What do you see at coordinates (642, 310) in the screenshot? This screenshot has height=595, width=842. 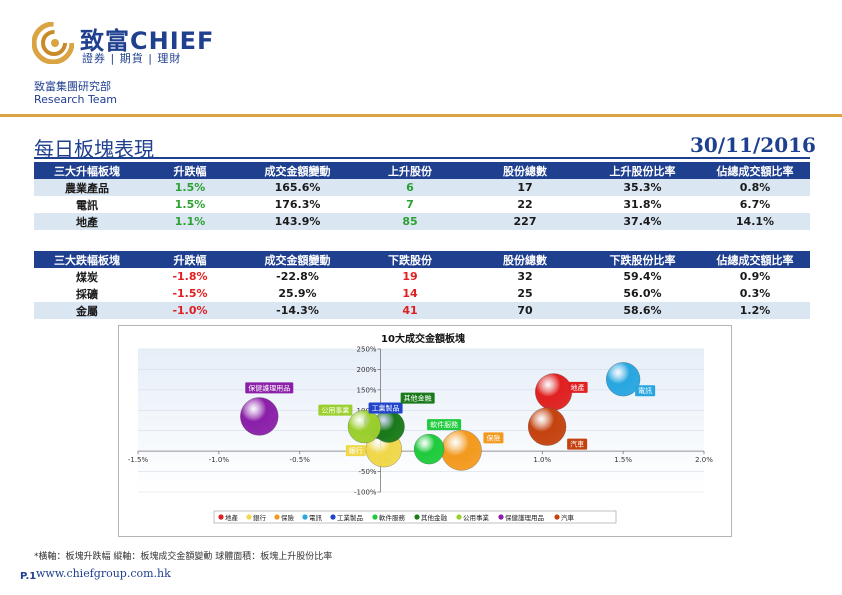 I see `falling-ratio: 58.6%` at bounding box center [642, 310].